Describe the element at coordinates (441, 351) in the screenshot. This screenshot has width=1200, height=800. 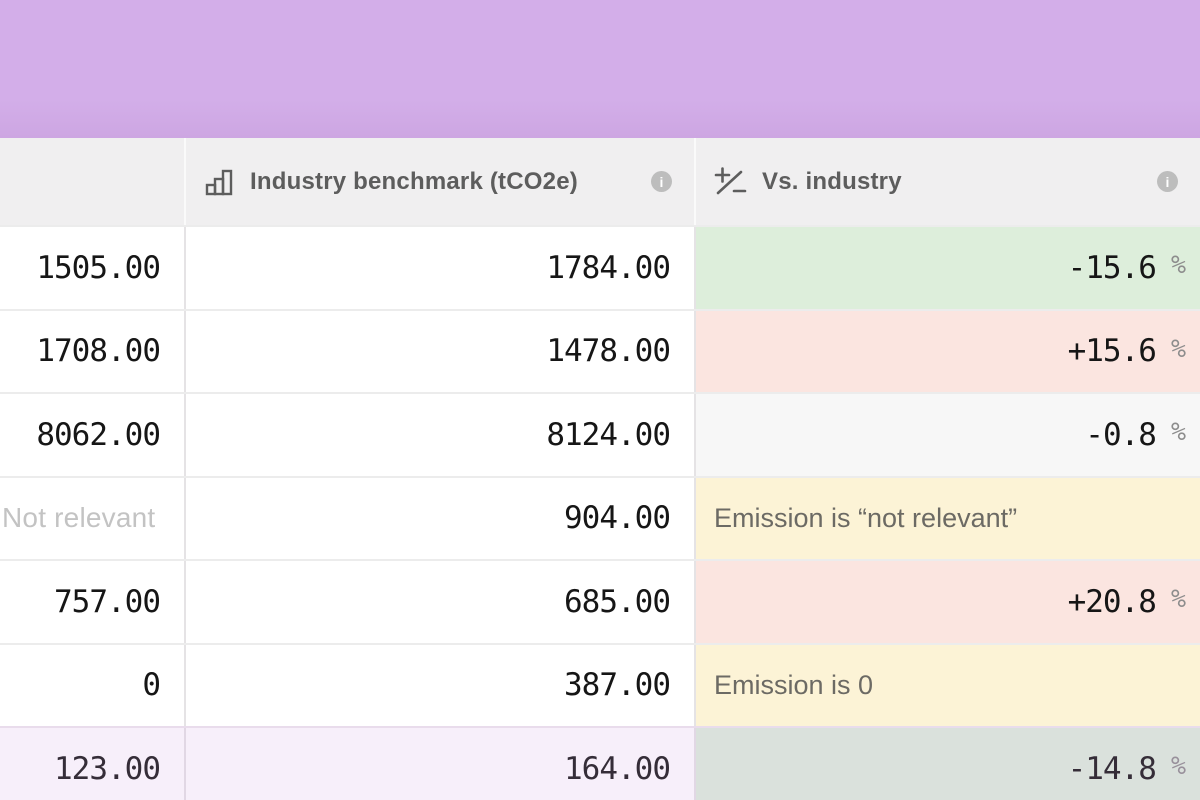
I see `benchmark-cell: 1478.00` at that location.